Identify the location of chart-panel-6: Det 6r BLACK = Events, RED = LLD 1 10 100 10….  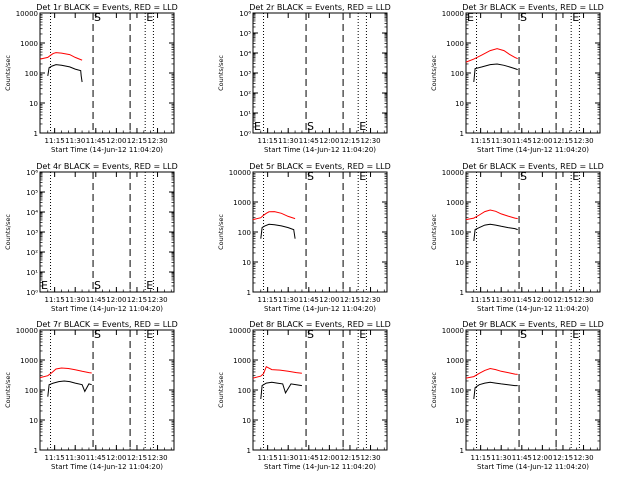
(517, 237).